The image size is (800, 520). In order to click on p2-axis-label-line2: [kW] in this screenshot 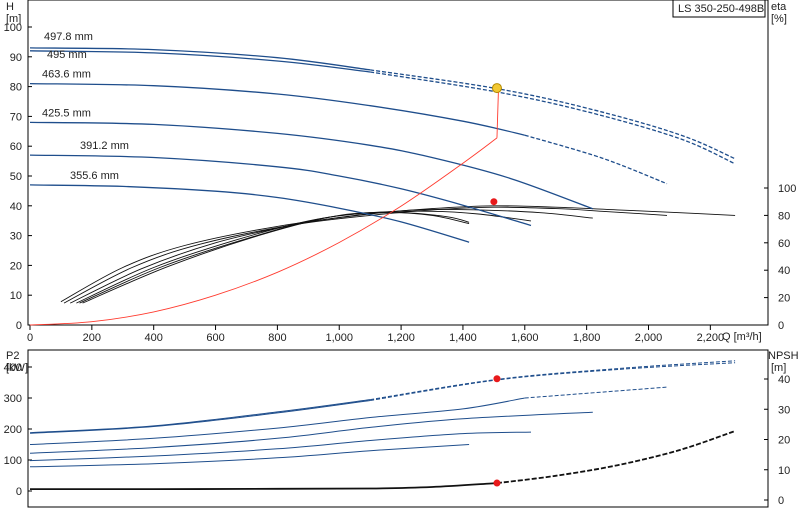, I will do `click(17, 368)`.